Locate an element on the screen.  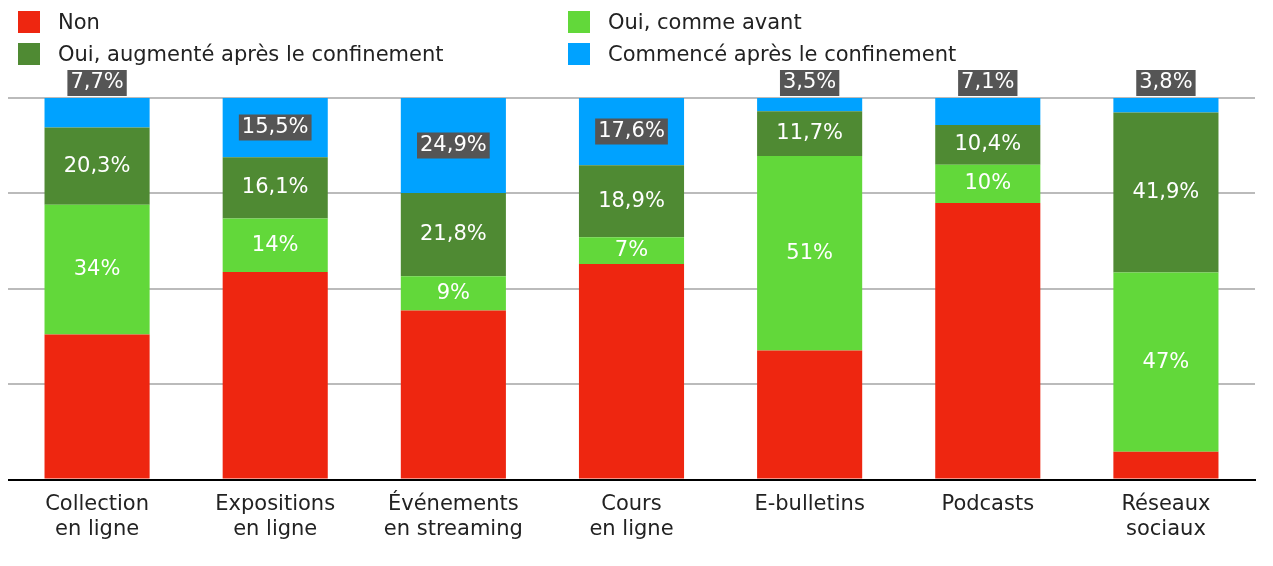
legend-label: Commencé après le confinement is located at coordinates (782, 54).